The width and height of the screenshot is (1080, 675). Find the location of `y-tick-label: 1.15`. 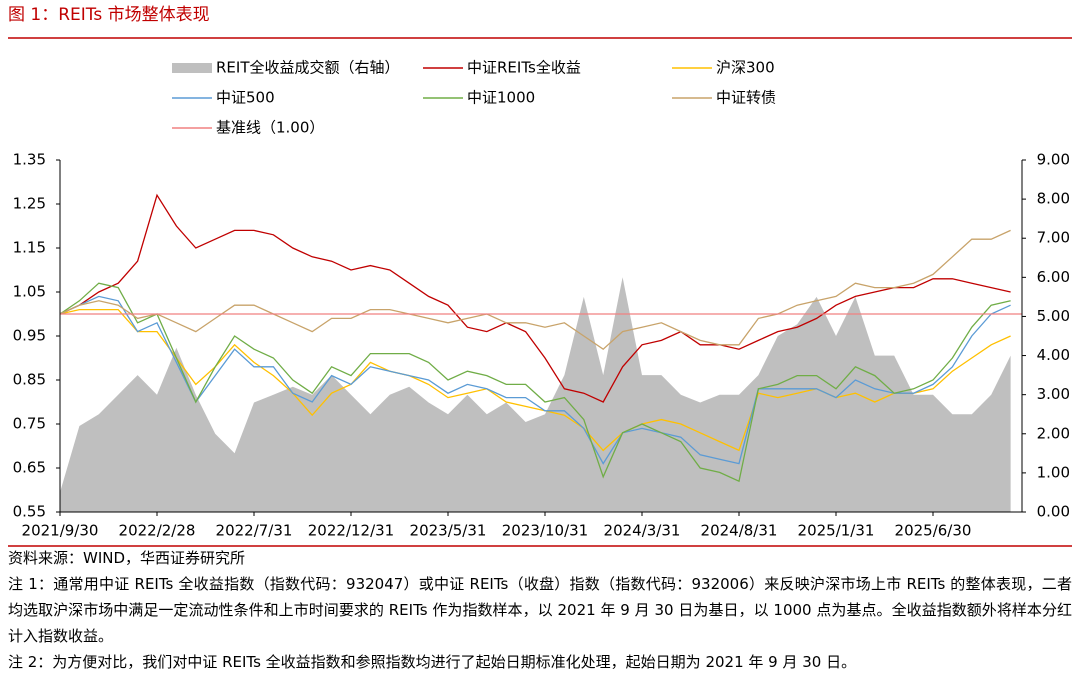

y-tick-label: 1.15 is located at coordinates (29, 248).